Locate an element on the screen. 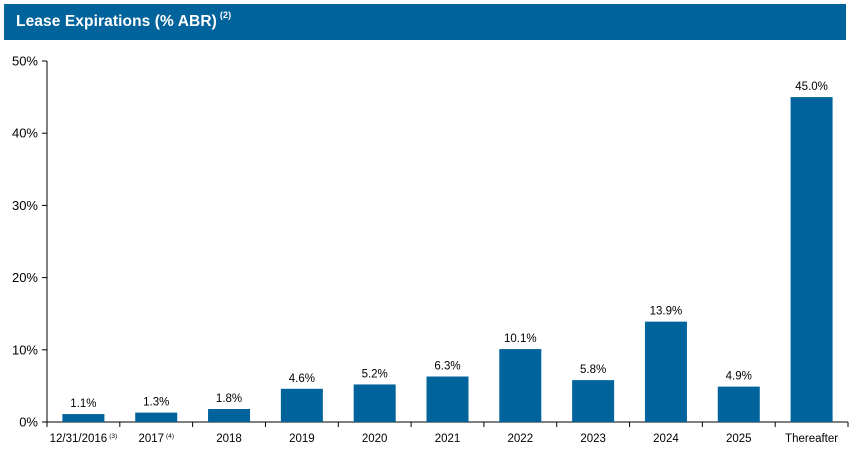 The height and width of the screenshot is (451, 855). data-label: 4.6% is located at coordinates (302, 379).